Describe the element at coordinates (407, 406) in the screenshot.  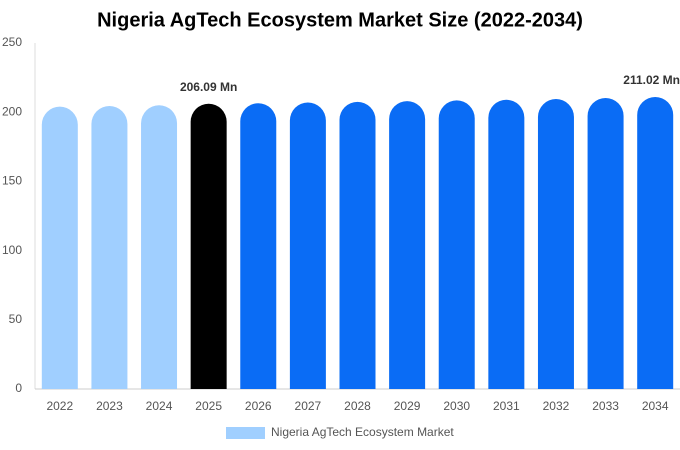
I see `x-tick-label: 2029` at that location.